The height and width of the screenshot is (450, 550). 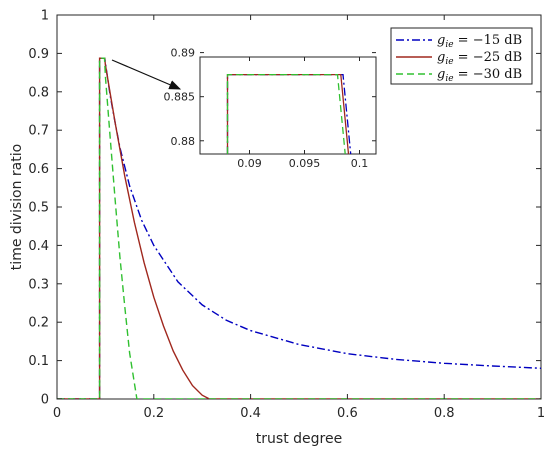 What do you see at coordinates (153, 413) in the screenshot?
I see `x-tick-label: 0.2` at bounding box center [153, 413].